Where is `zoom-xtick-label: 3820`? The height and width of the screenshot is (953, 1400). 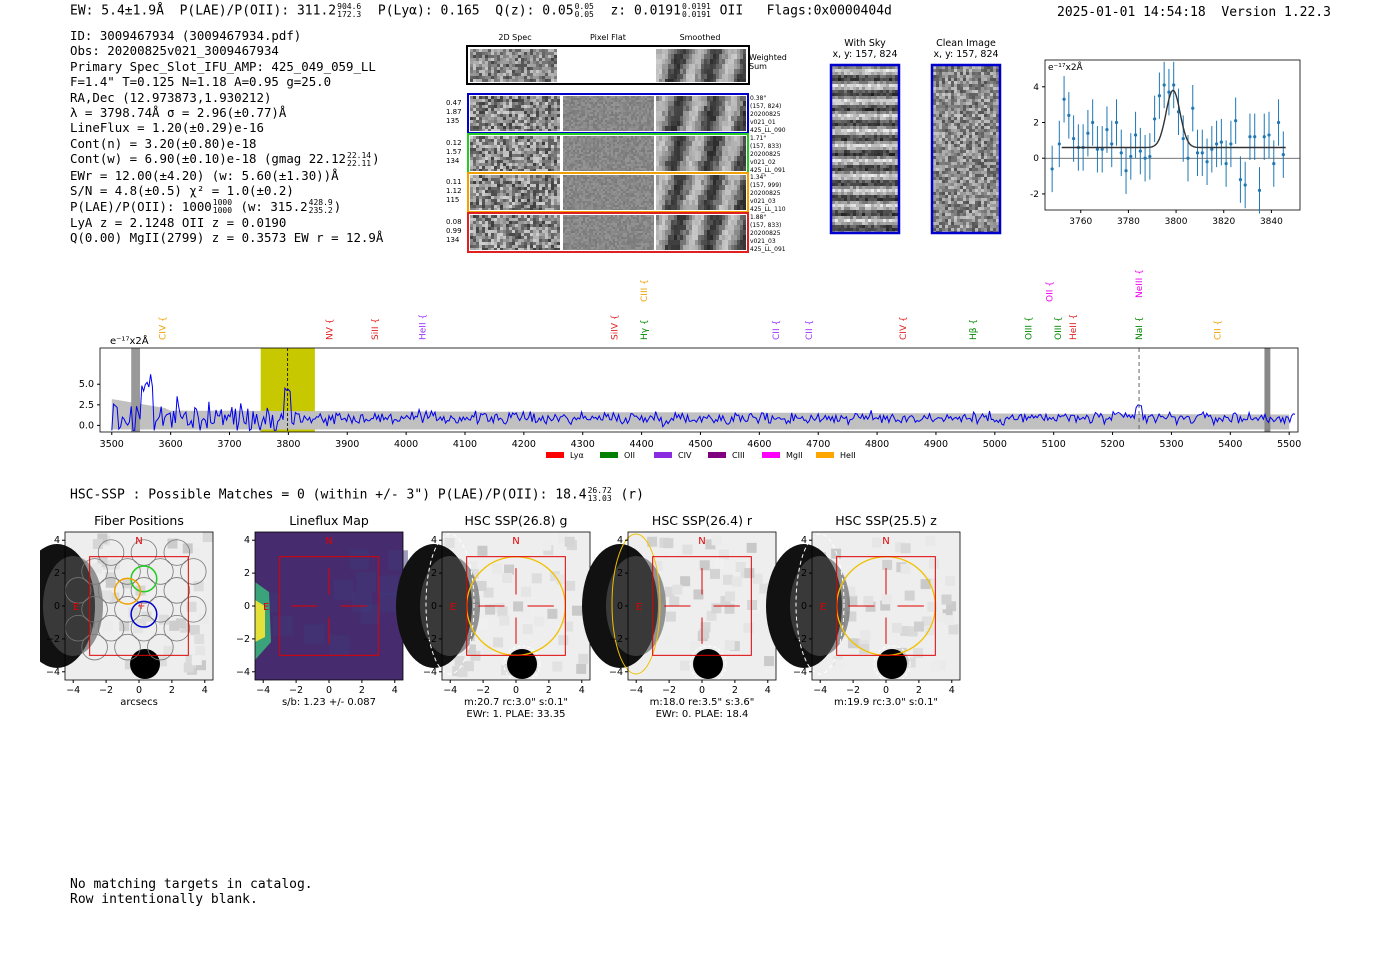 zoom-xtick-label: 3820 is located at coordinates (1223, 222).